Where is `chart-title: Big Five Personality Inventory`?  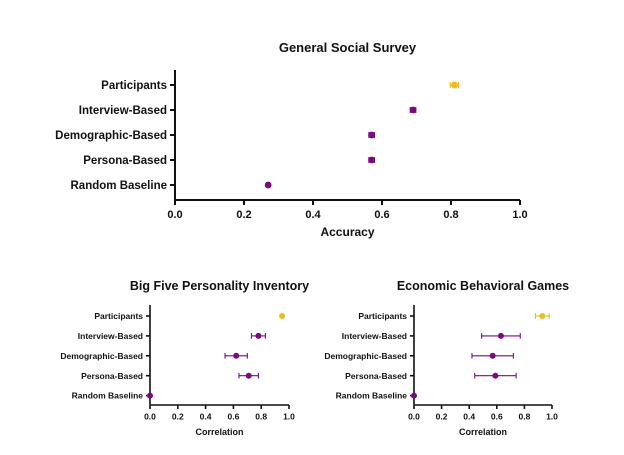 chart-title: Big Five Personality Inventory is located at coordinates (219, 286).